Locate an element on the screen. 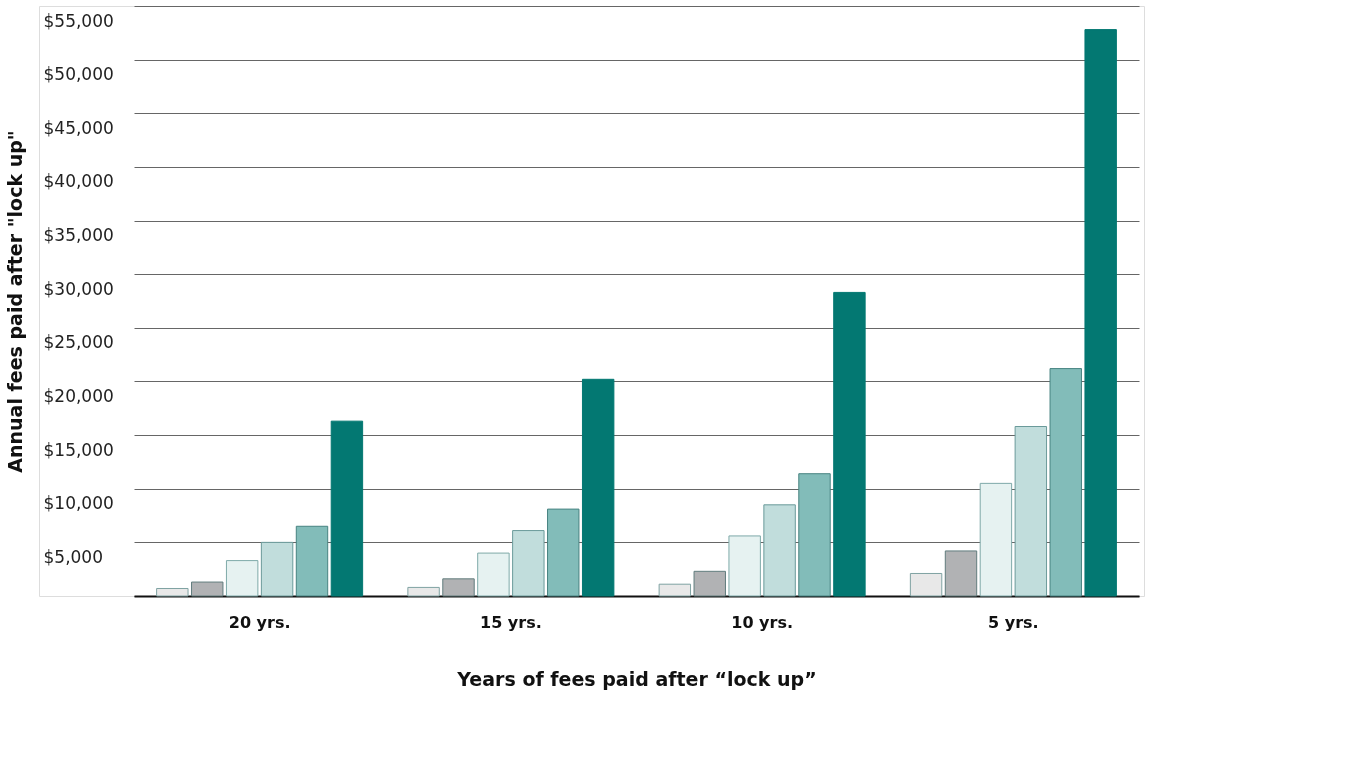 This screenshot has height=762, width=1357. y-tick-label: $50,000 is located at coordinates (78, 74).